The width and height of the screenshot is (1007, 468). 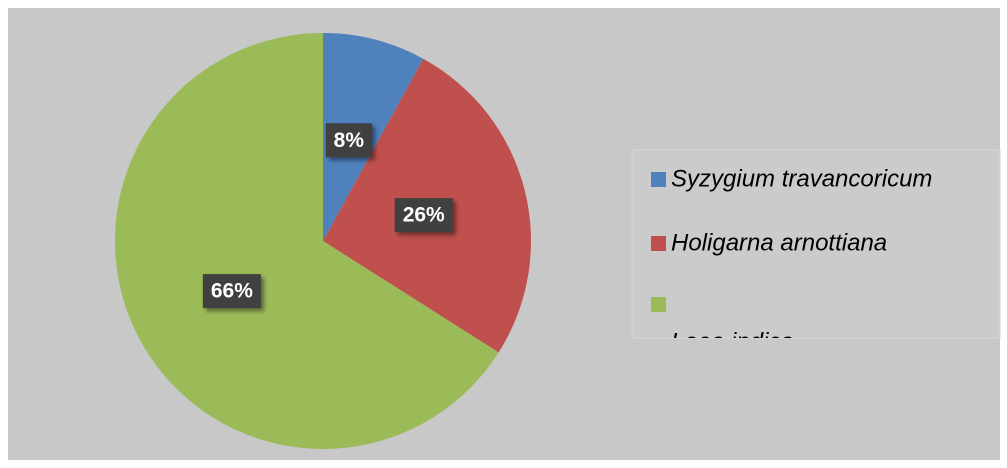 I want to click on data-label: 66%, so click(x=232, y=291).